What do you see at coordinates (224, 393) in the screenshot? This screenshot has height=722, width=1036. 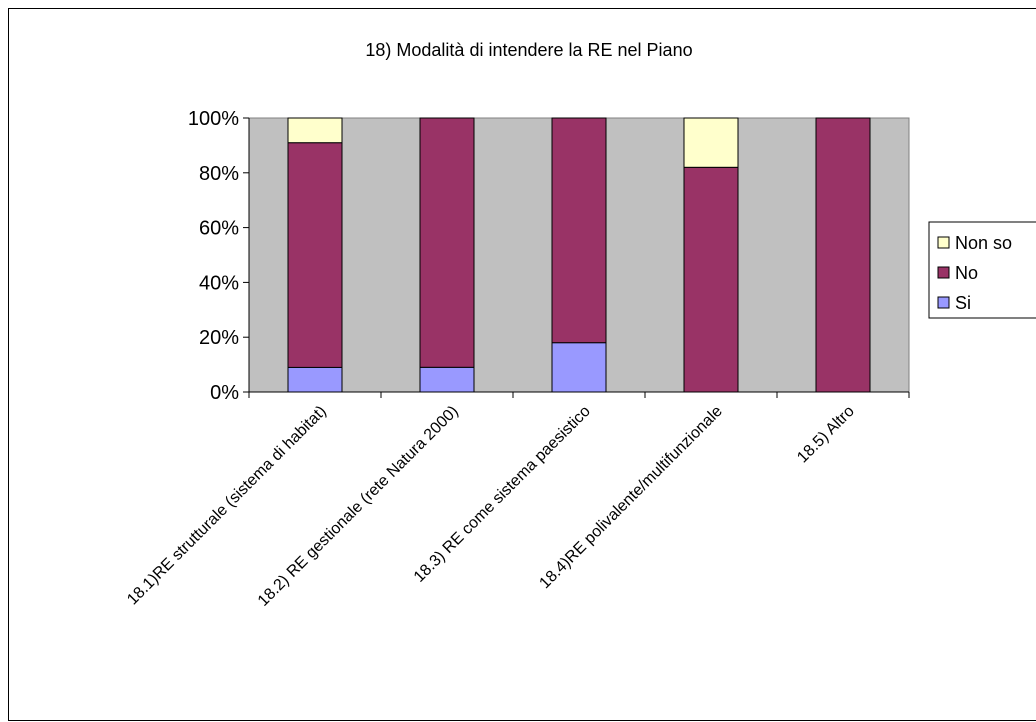 I see `y-tick-label: 0%` at bounding box center [224, 393].